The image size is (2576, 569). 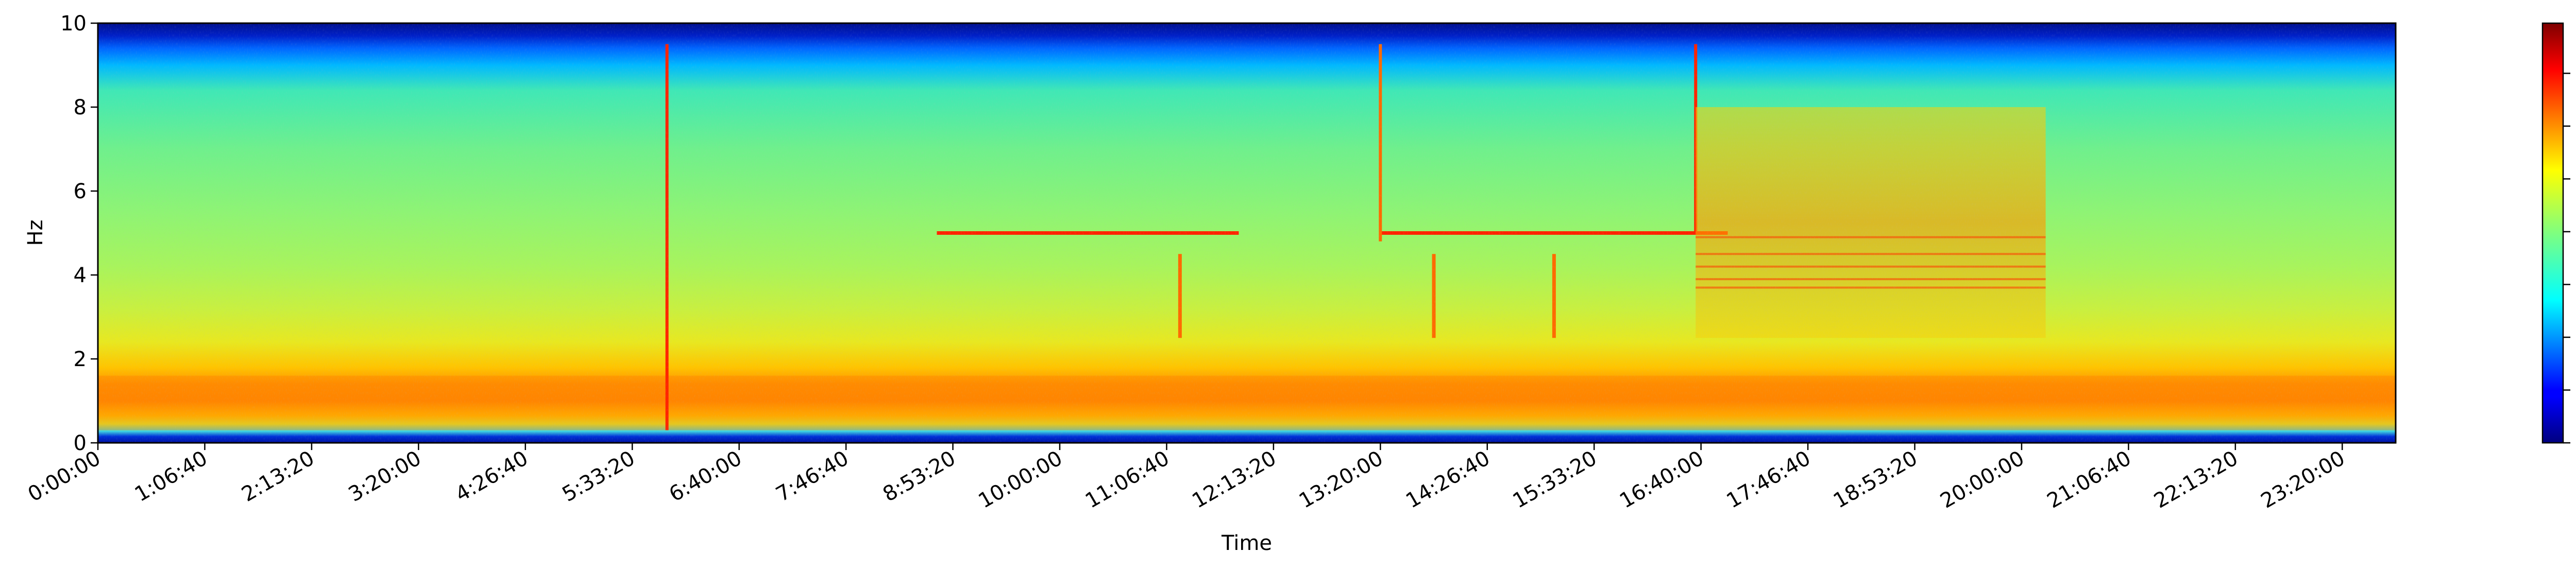 I want to click on x-tick-label: 16:40:00, so click(x=1662, y=479).